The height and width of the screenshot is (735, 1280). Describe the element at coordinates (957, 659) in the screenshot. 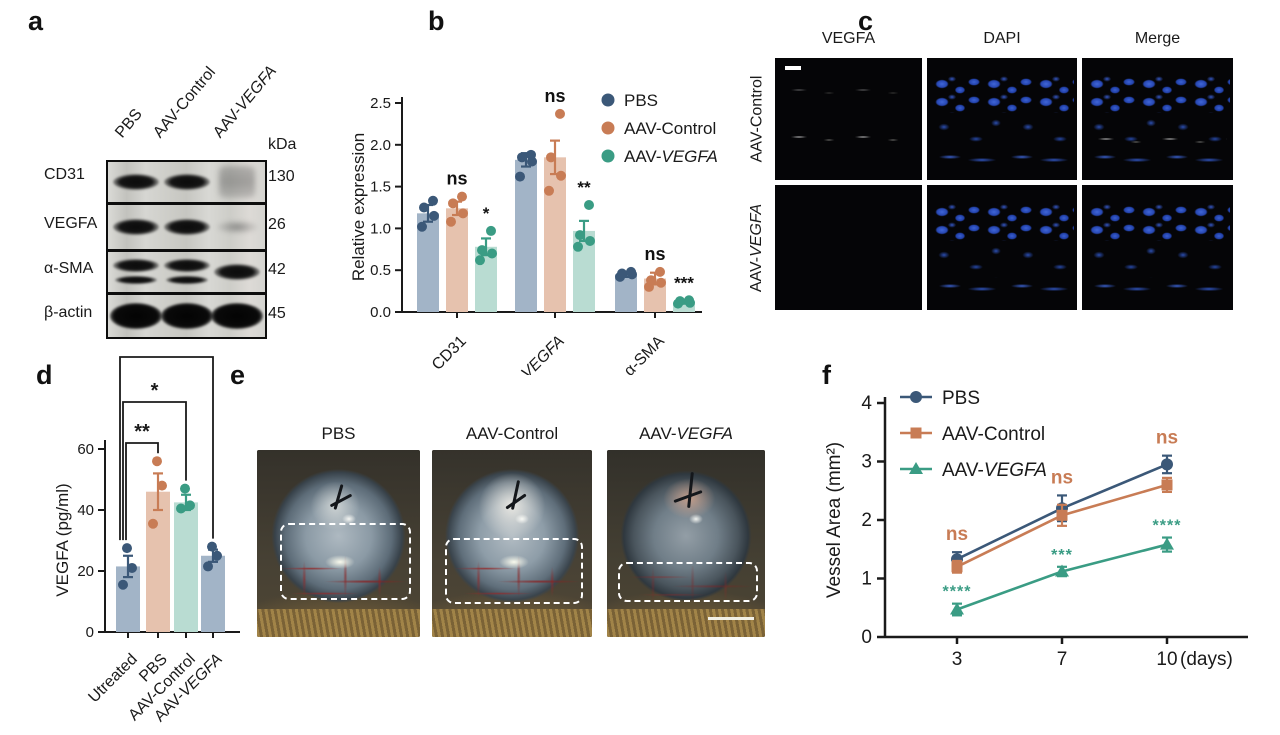

I see `x-tick-label: 3` at that location.